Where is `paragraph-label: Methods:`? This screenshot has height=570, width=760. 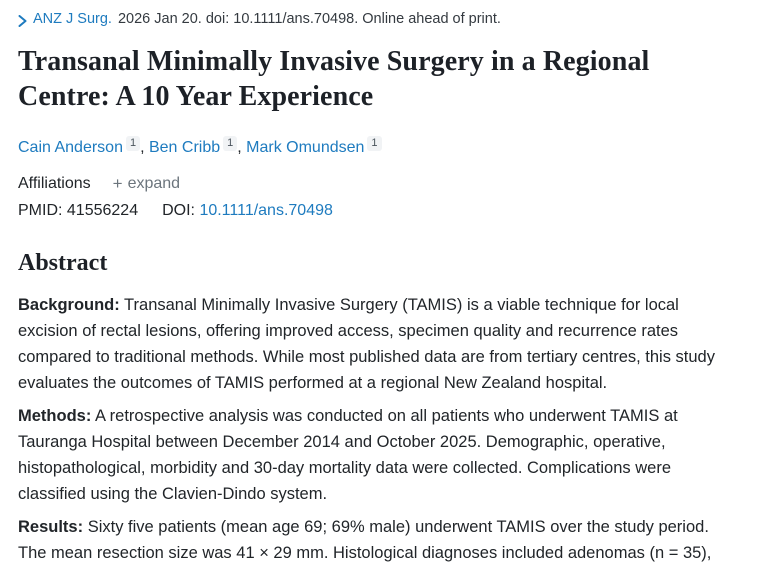
paragraph-label: Methods: is located at coordinates (55, 416).